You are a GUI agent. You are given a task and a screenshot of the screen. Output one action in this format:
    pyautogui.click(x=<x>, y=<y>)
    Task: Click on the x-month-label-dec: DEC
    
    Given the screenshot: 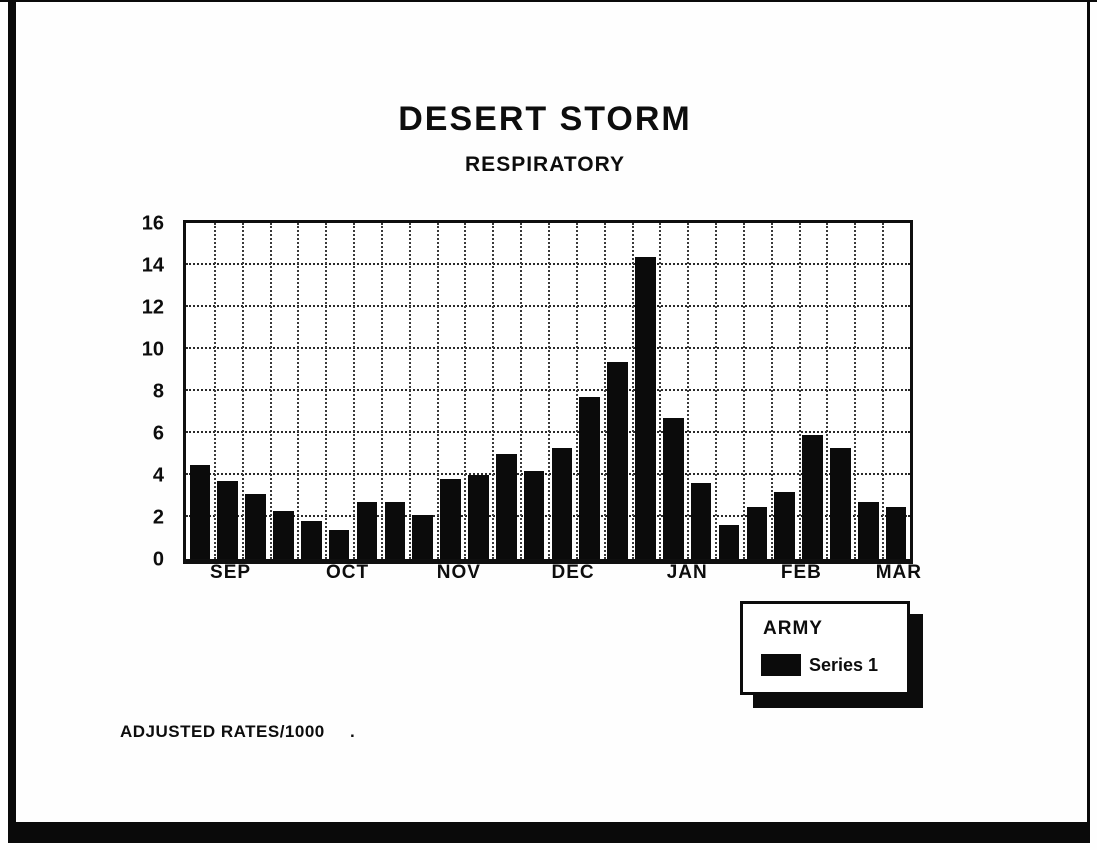 What is the action you would take?
    pyautogui.click(x=573, y=572)
    